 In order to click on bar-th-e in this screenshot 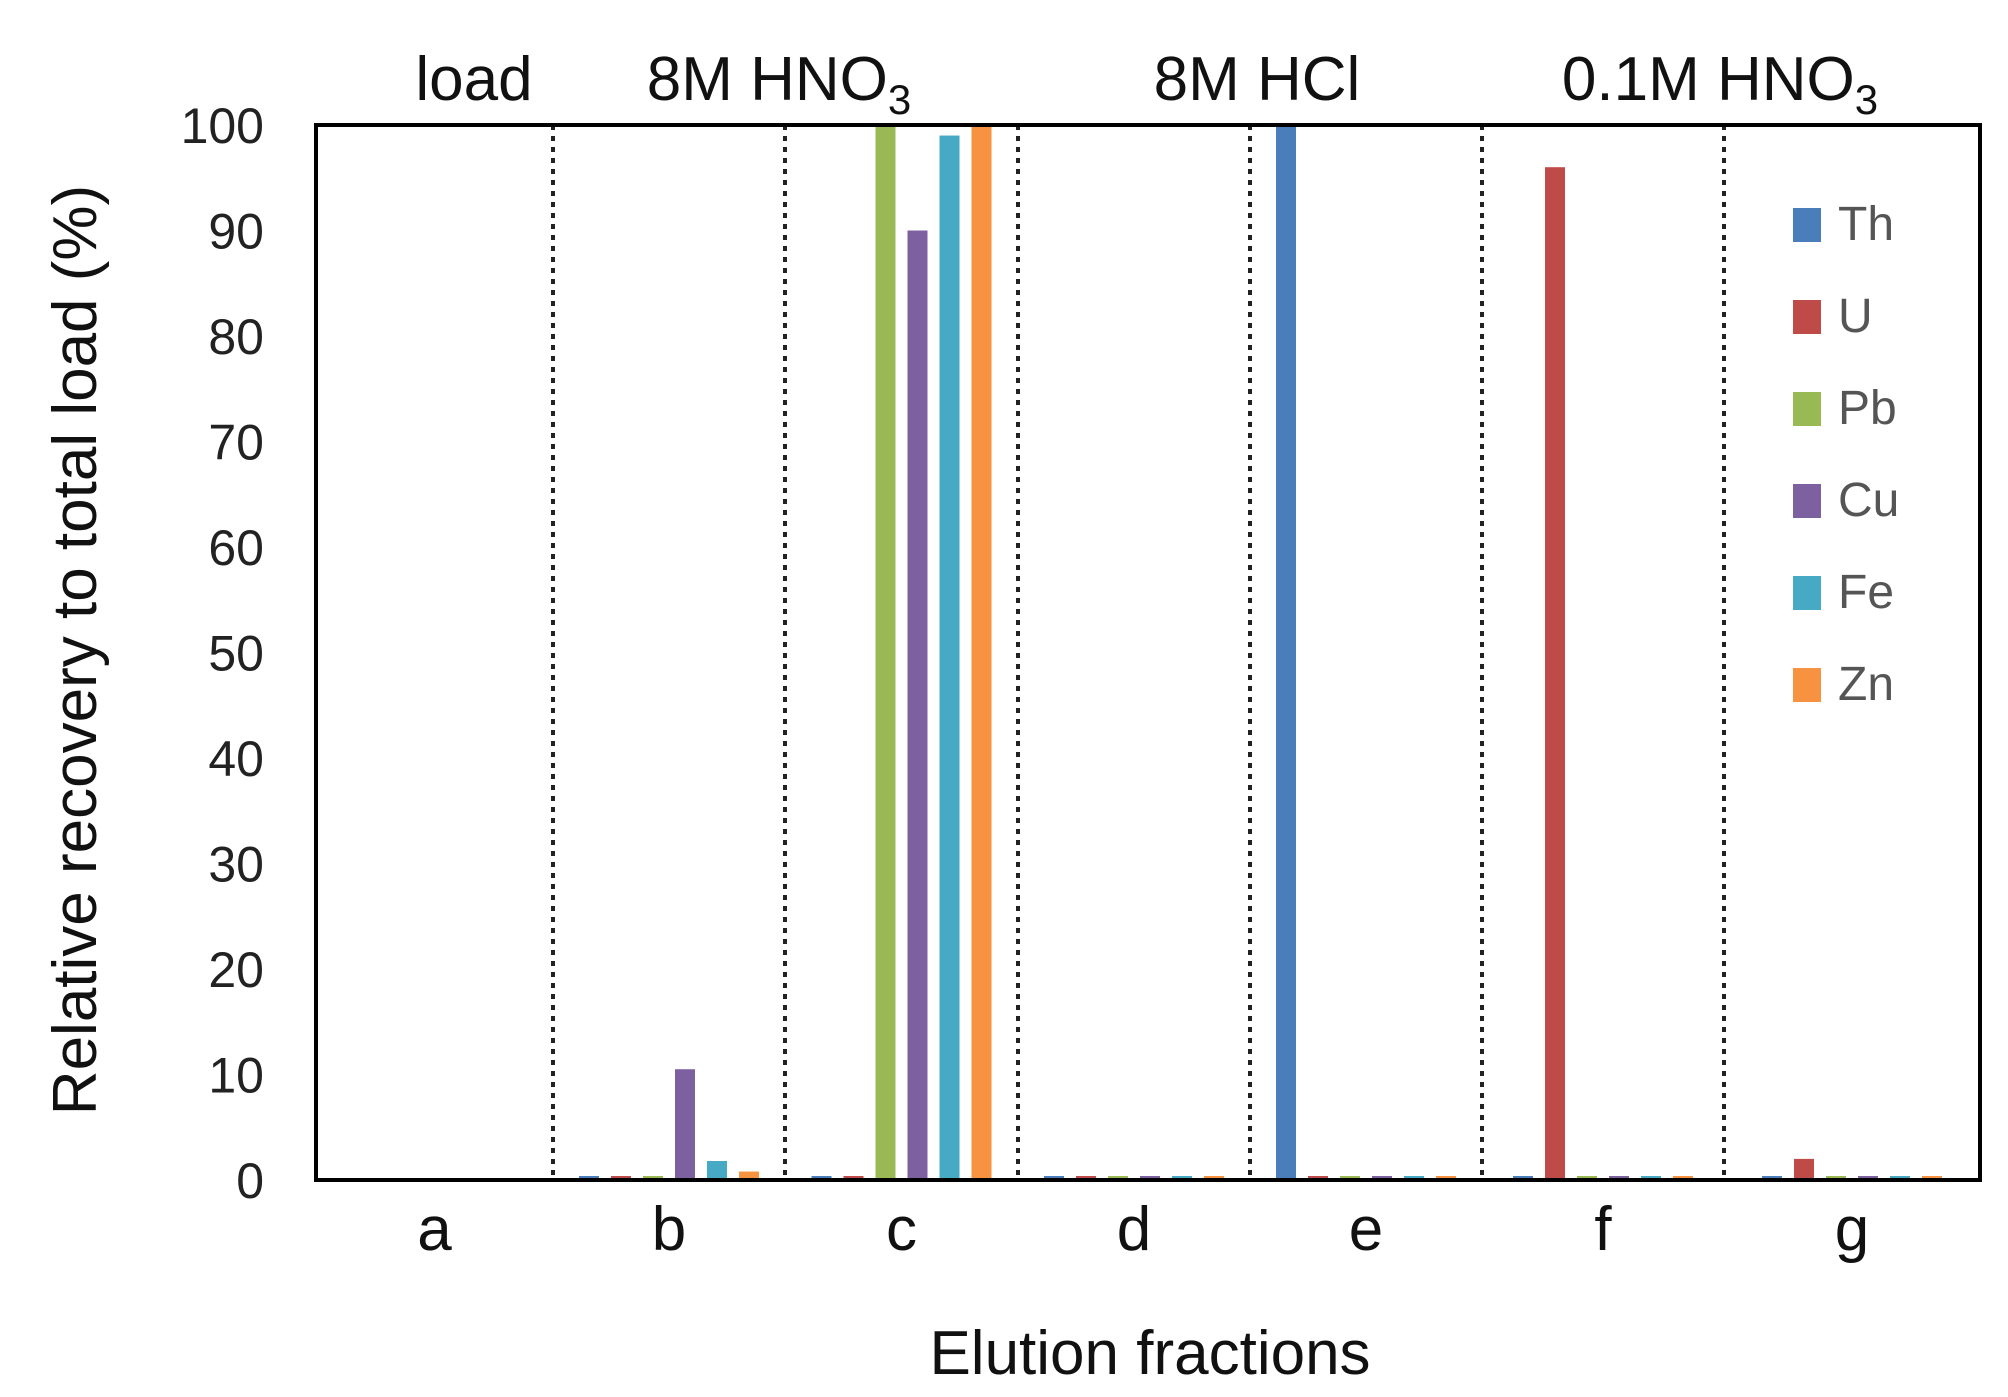, I will do `click(1286, 652)`.